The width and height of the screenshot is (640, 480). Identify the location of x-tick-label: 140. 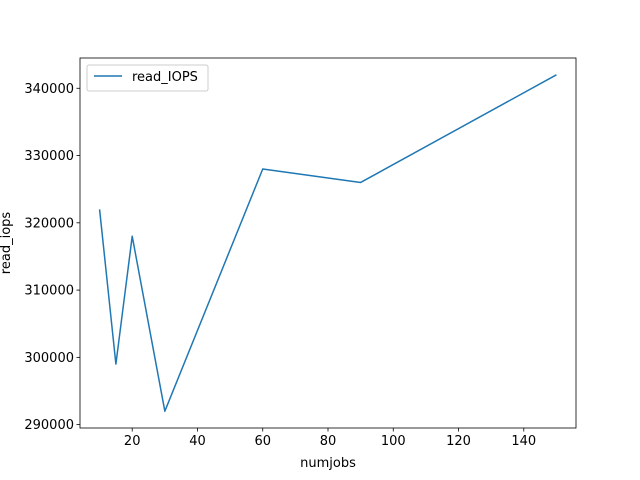
(523, 441).